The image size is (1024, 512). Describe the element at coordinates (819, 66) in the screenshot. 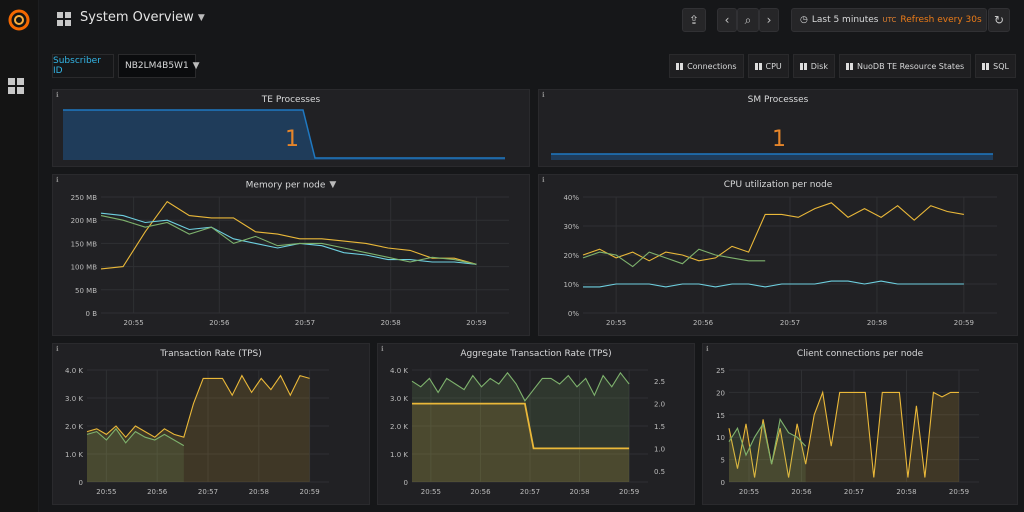

I see `link-label: Disk` at that location.